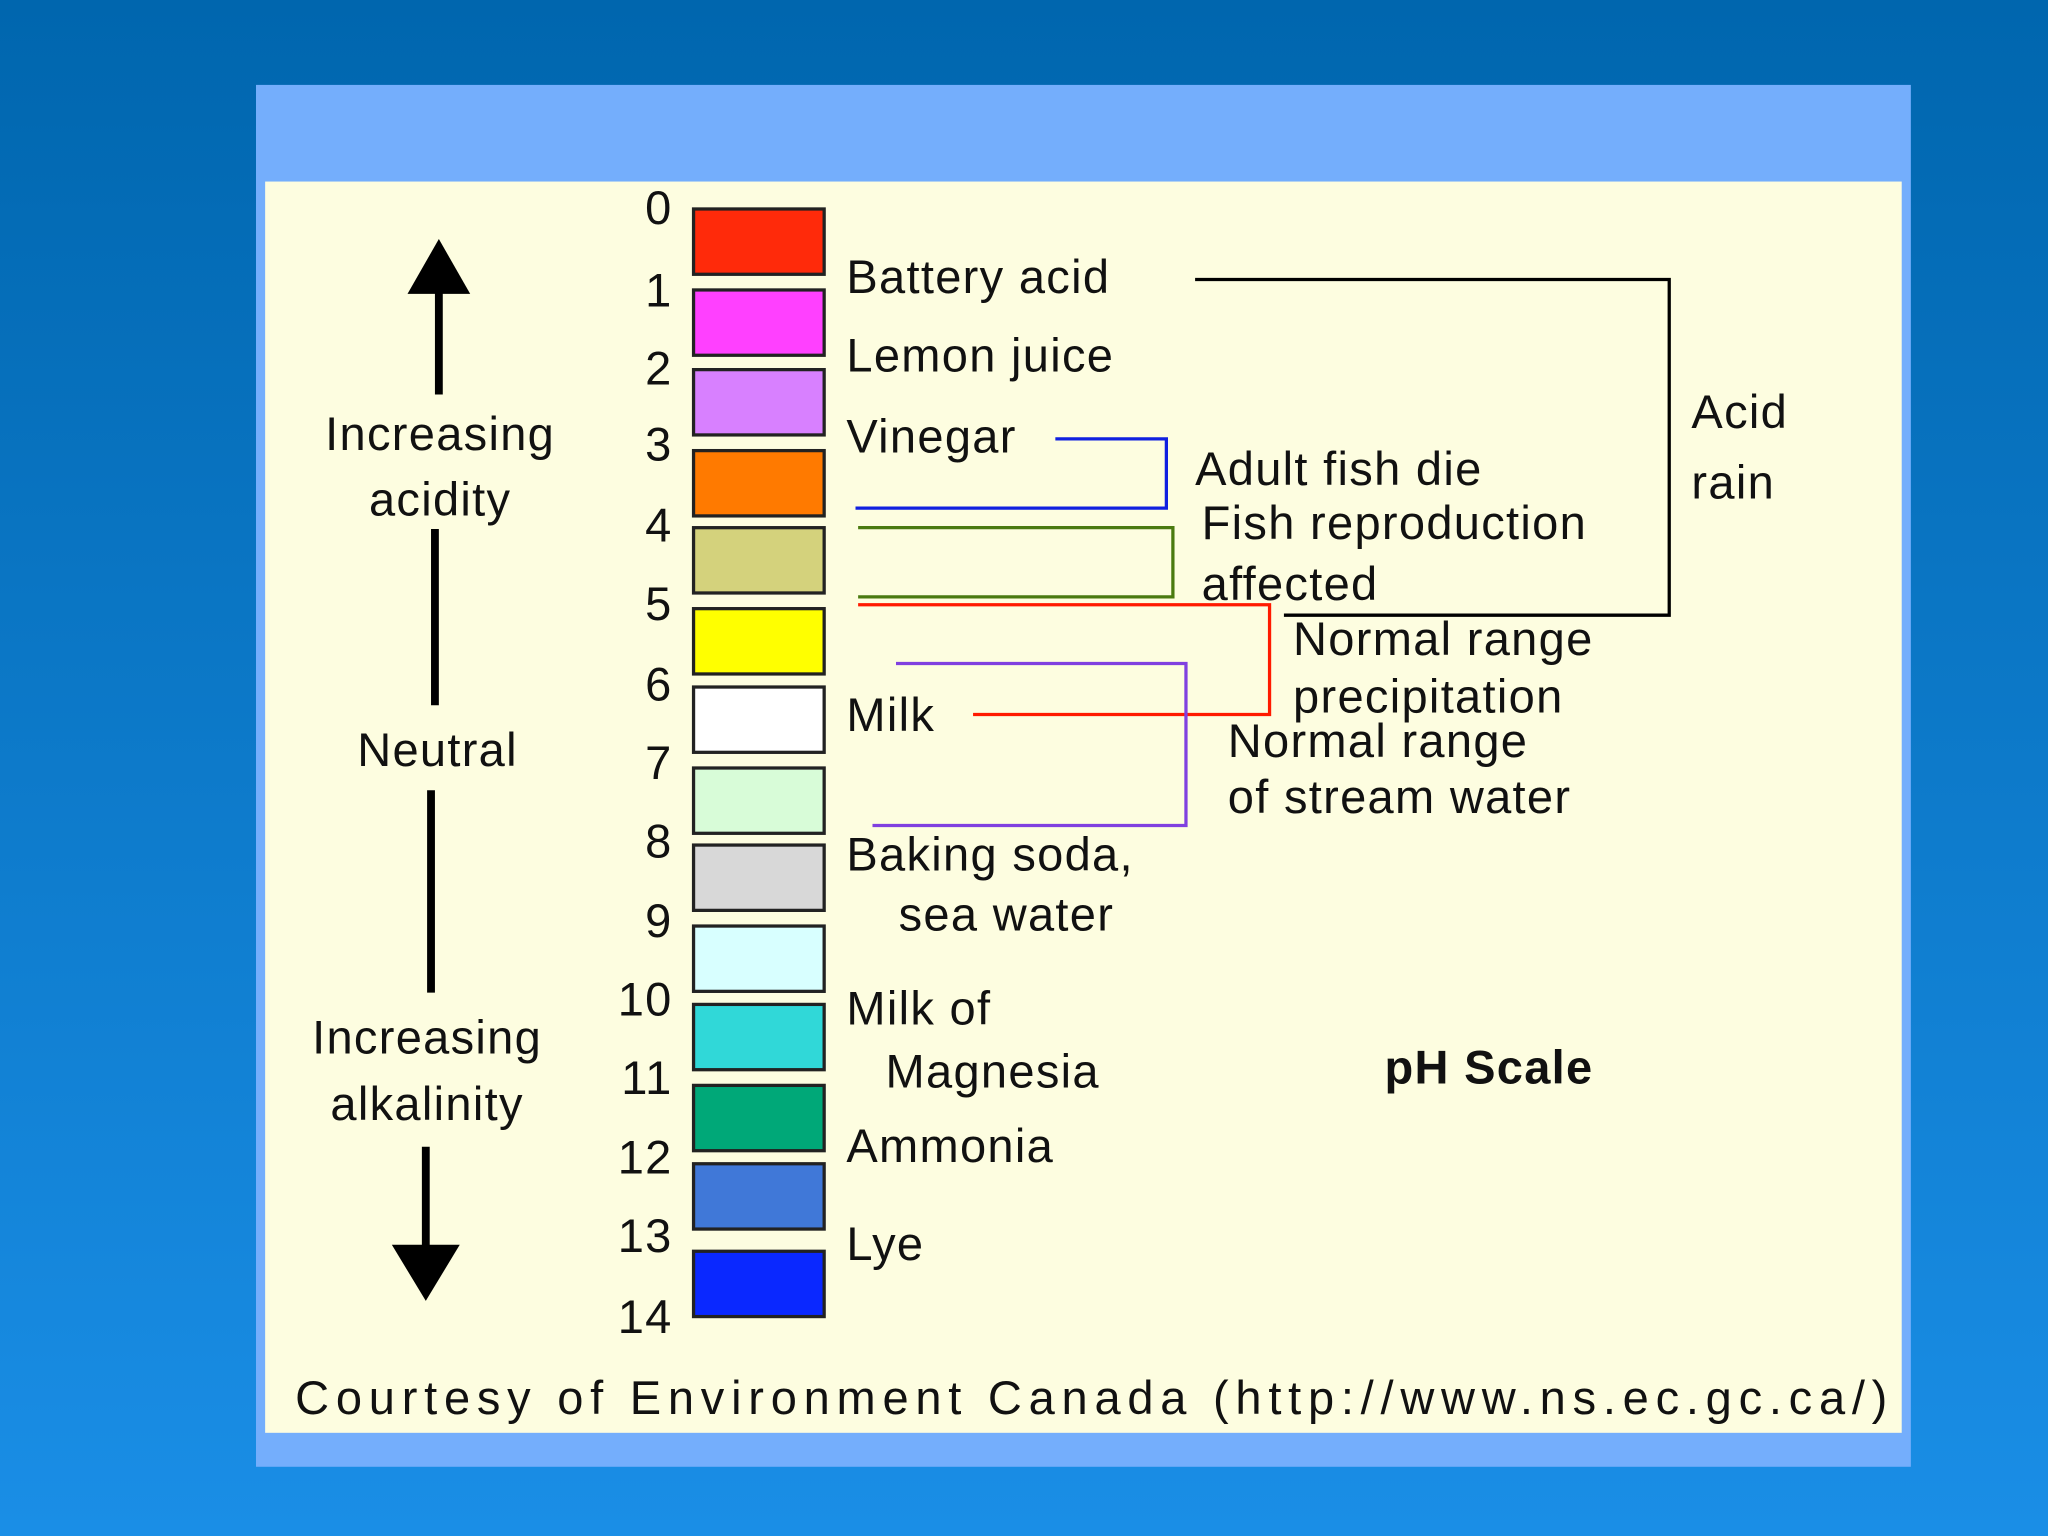  I want to click on ph-number: 5, so click(658, 603).